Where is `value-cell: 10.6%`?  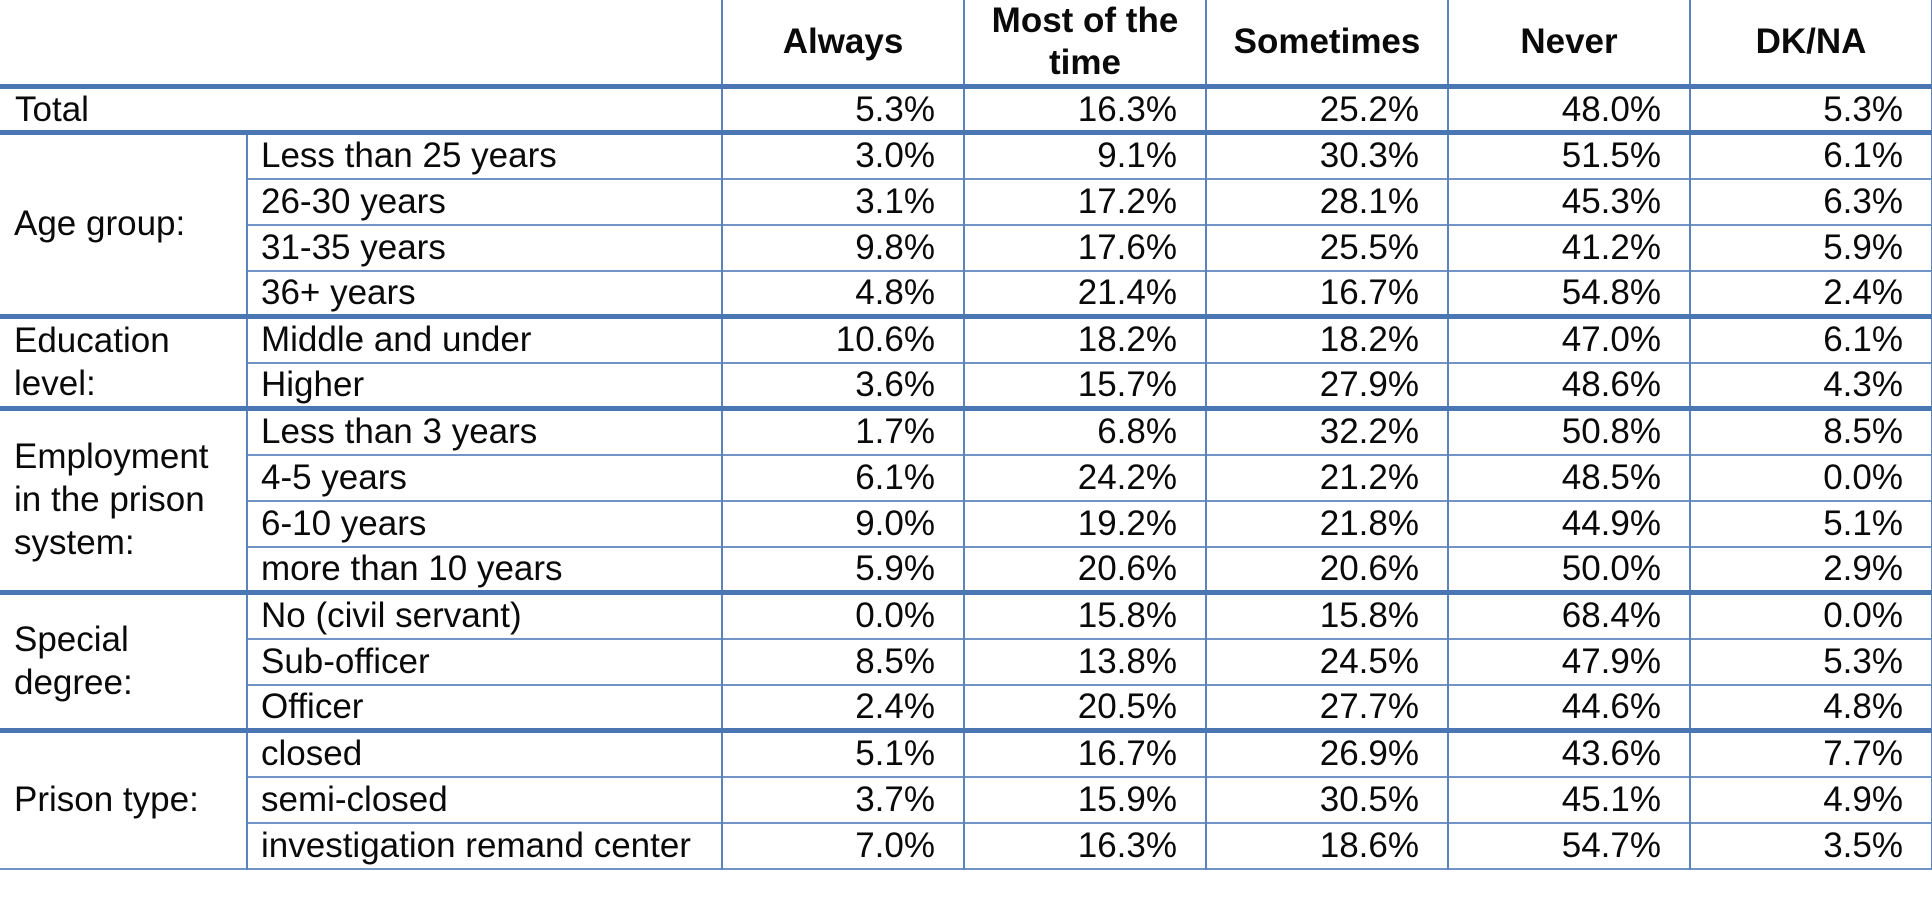
value-cell: 10.6% is located at coordinates (842, 339).